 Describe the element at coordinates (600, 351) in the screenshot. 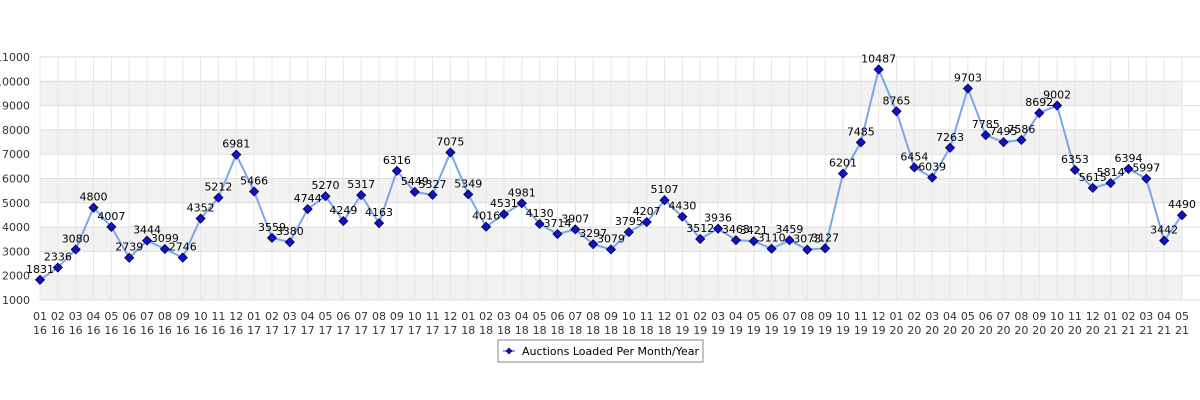

I see `legend: Auctions Loaded Per Month/Year` at that location.